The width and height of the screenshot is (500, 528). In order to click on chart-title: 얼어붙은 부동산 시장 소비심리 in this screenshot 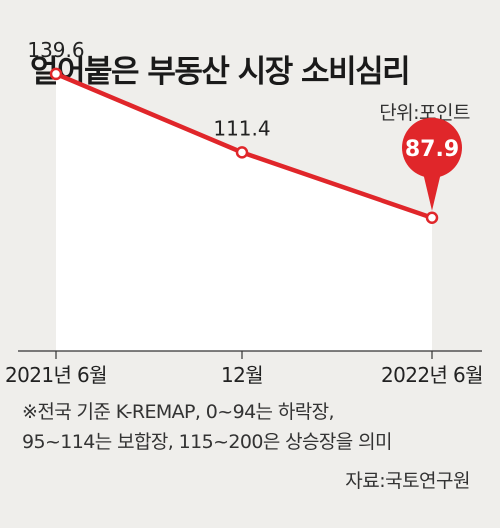, I will do `click(220, 72)`.